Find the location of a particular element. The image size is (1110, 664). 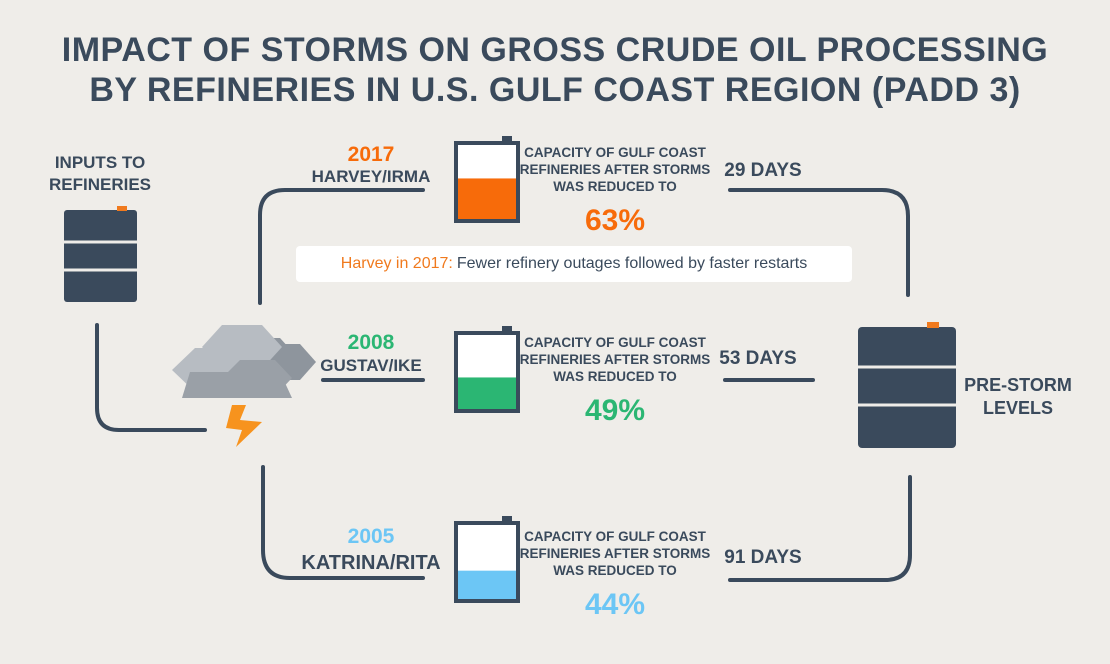

capacity-percent: 63% is located at coordinates (615, 220).